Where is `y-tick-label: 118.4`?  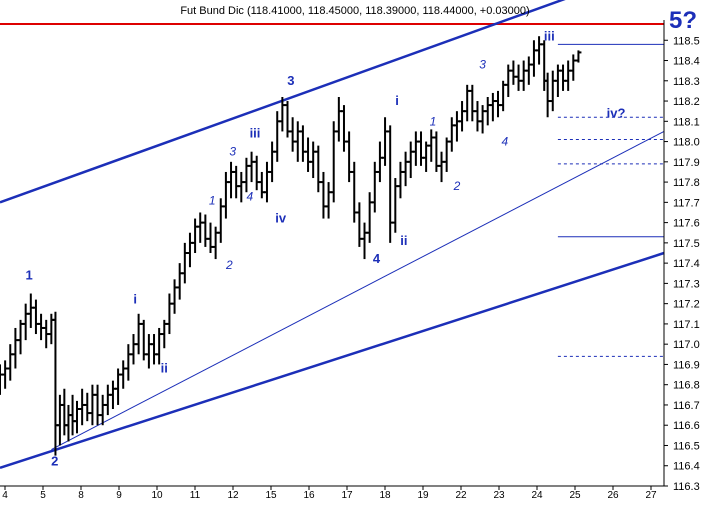
y-tick-label: 118.4 is located at coordinates (686, 62).